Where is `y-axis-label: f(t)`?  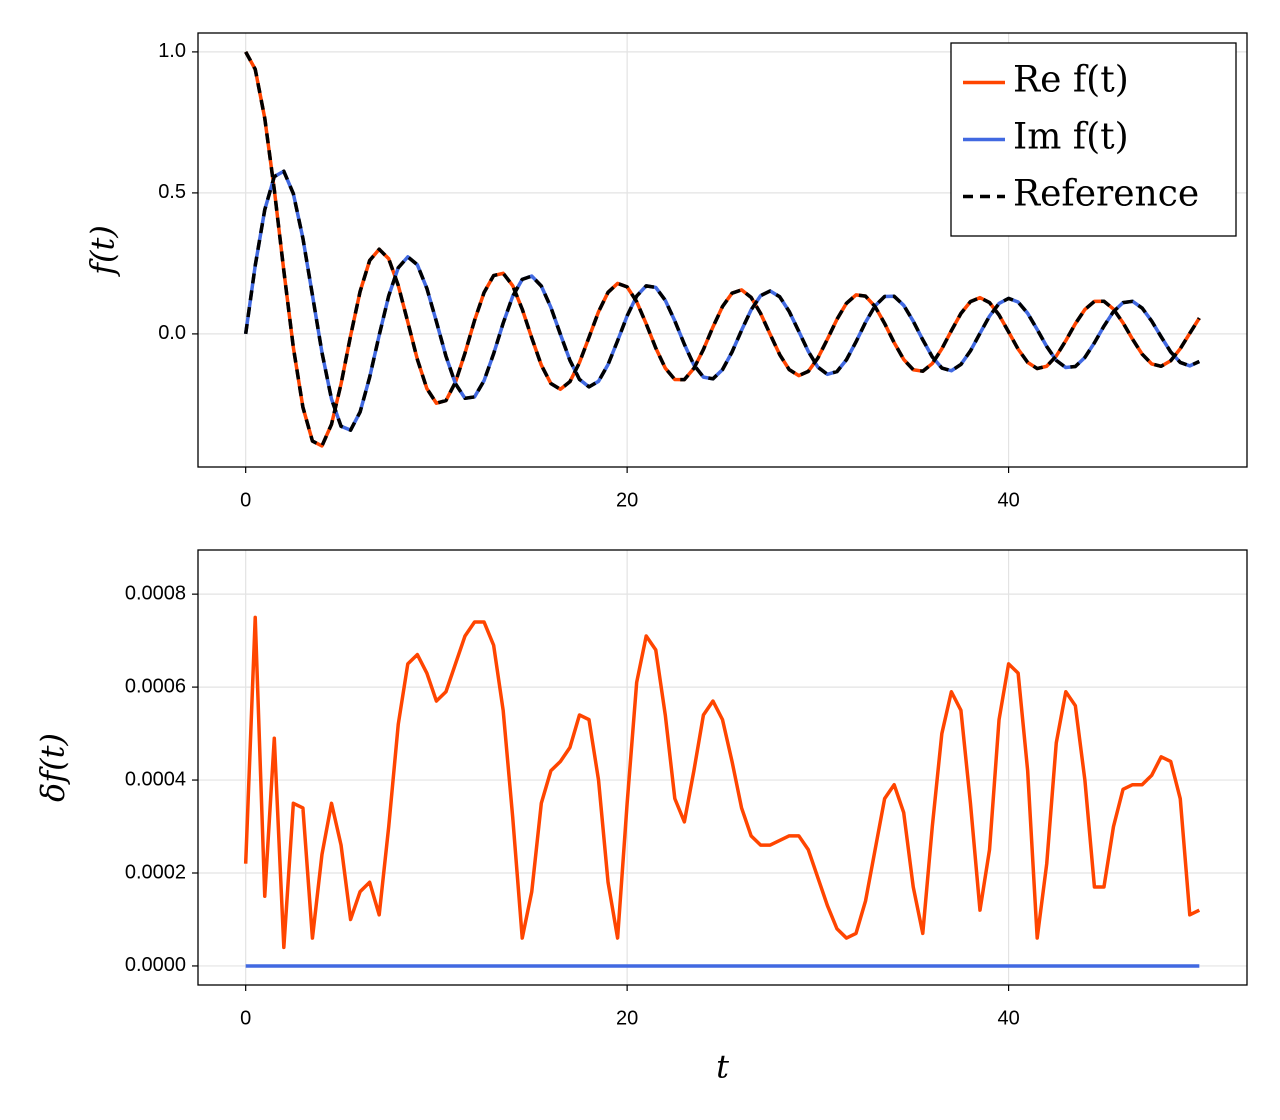
y-axis-label: f(t) is located at coordinates (103, 251).